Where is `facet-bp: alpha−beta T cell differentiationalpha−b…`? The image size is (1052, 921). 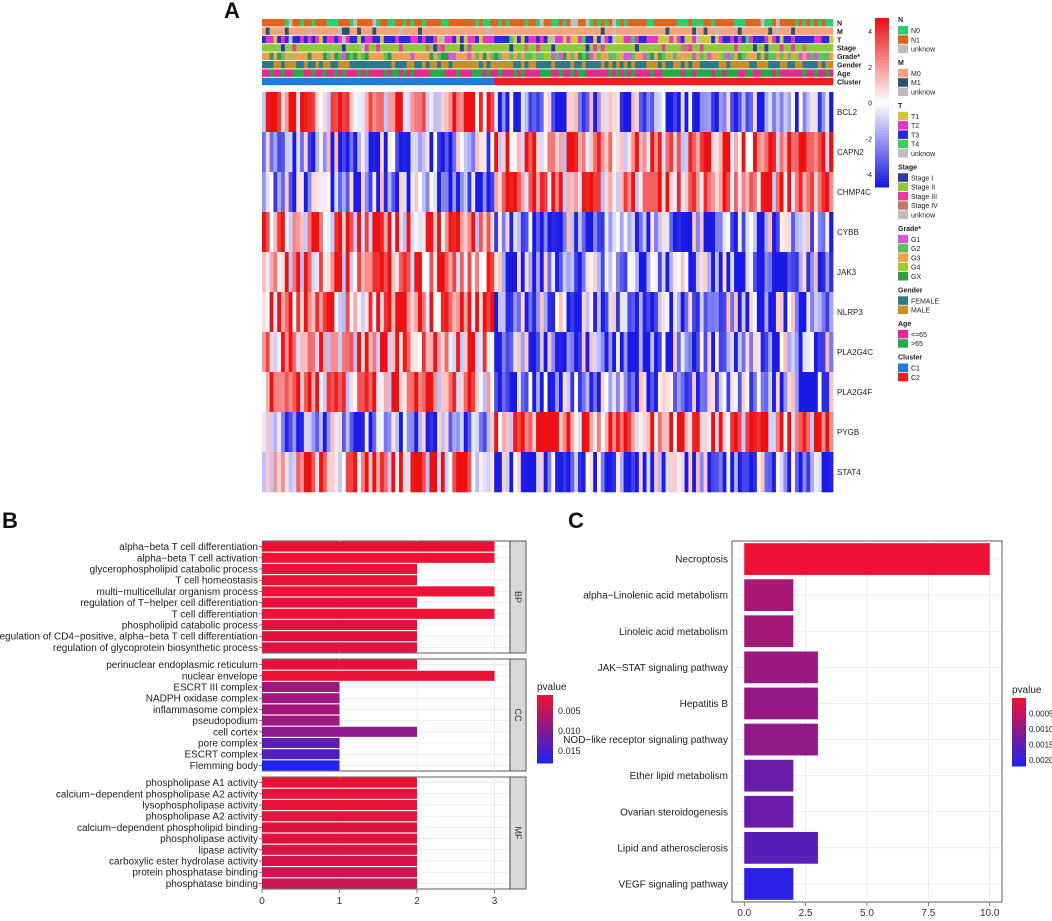
facet-bp: alpha−beta T cell differentiationalpha−b… is located at coordinates (263, 597).